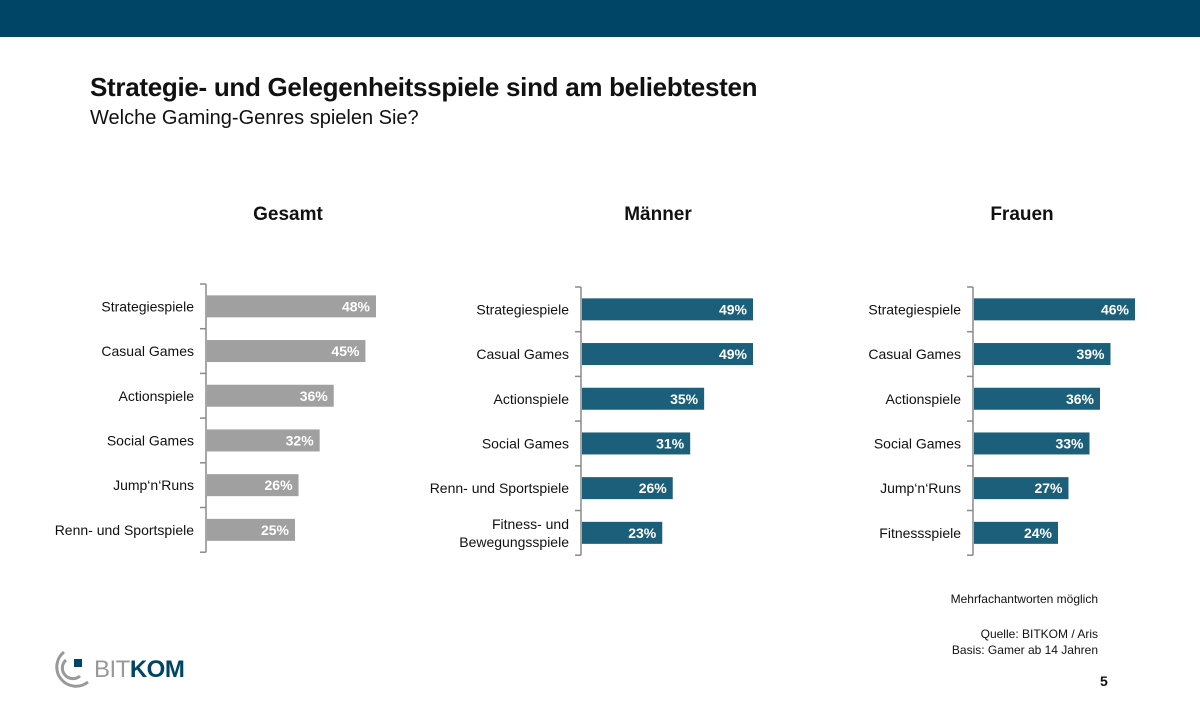 The image size is (1200, 709). I want to click on bar-value-label: 23%, so click(642, 533).